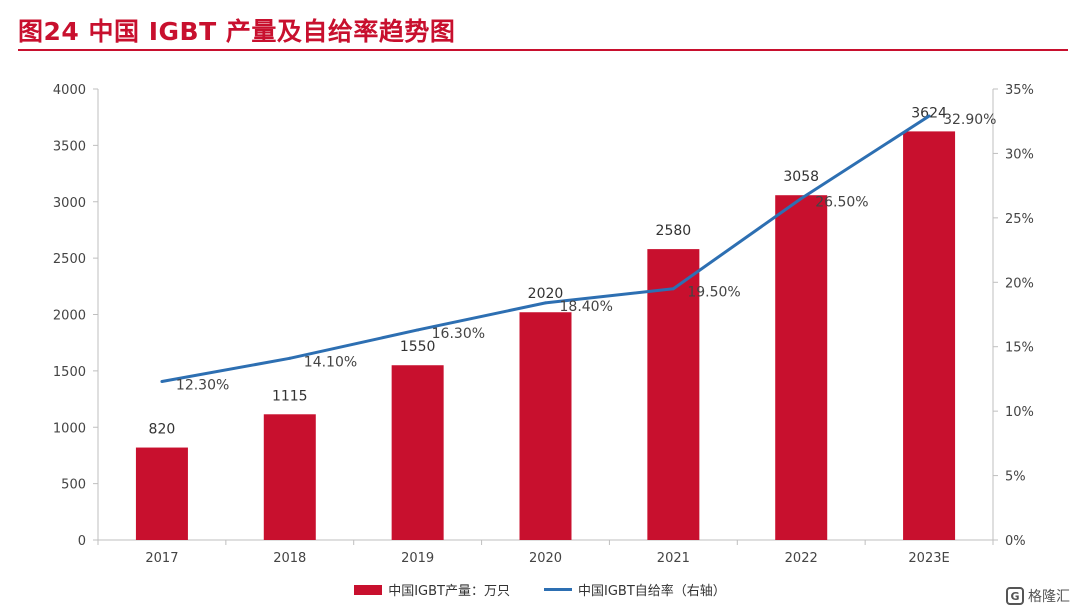 Image resolution: width=1080 pixels, height=610 pixels. I want to click on bar-value-label: 820, so click(162, 430).